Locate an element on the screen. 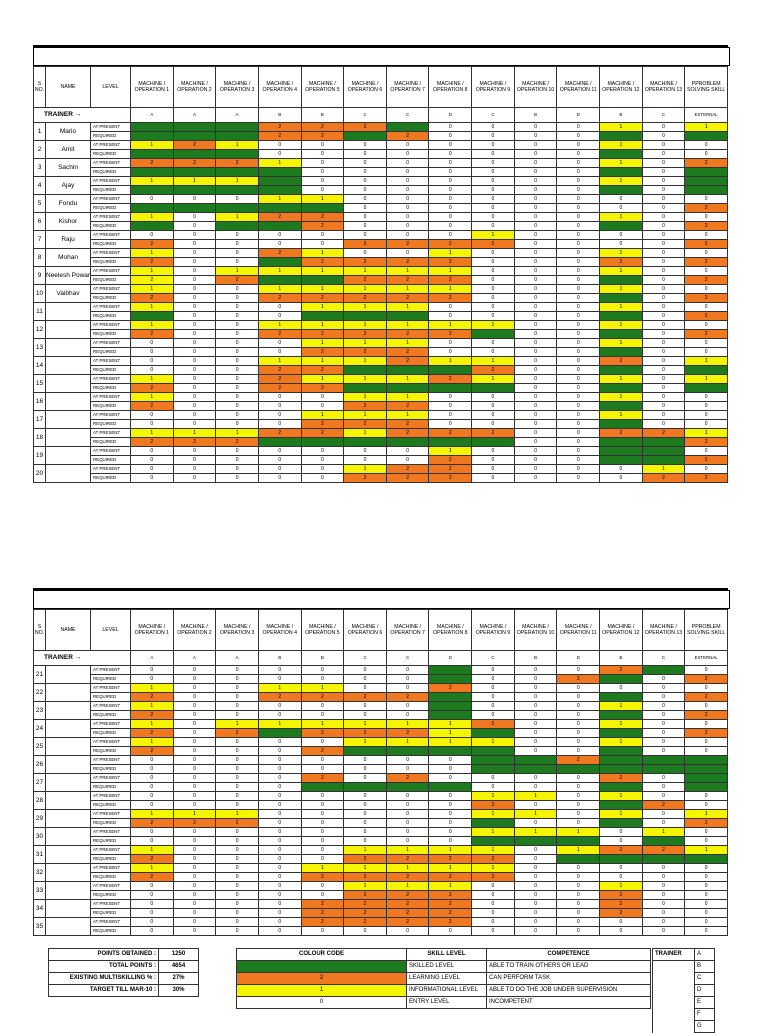 Image resolution: width=768 pixels, height=1033 pixels. table-row: 25 AT PRESENT 1 0 0 0 0 1 1 1 1 0 0 1 0 0 is located at coordinates (380, 746).